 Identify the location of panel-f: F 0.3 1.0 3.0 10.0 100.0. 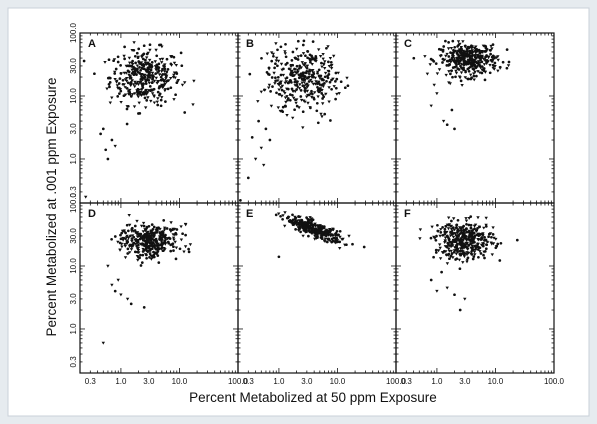
(480, 294).